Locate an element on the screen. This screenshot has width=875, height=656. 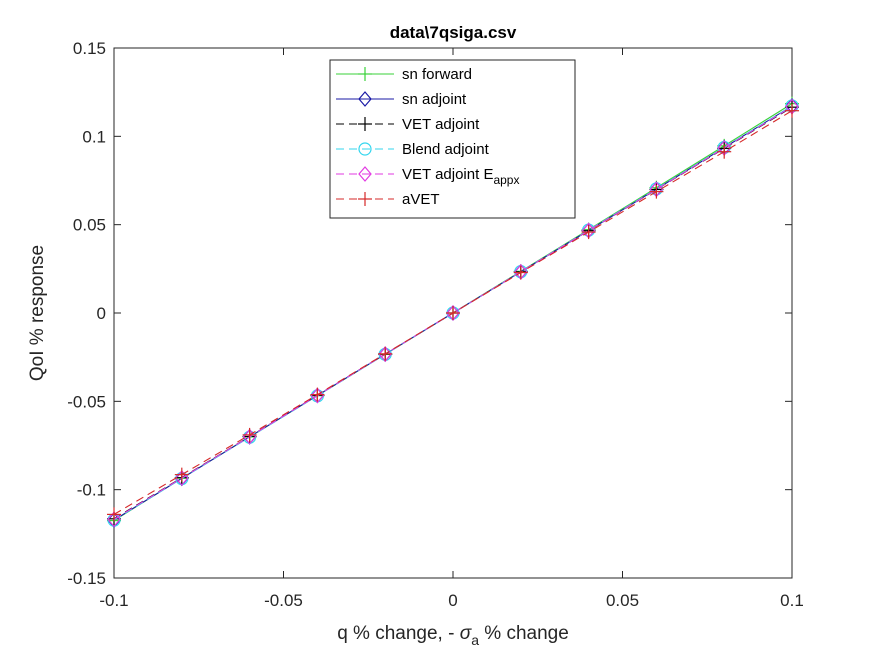
legend-entry: sn forward is located at coordinates (404, 74).